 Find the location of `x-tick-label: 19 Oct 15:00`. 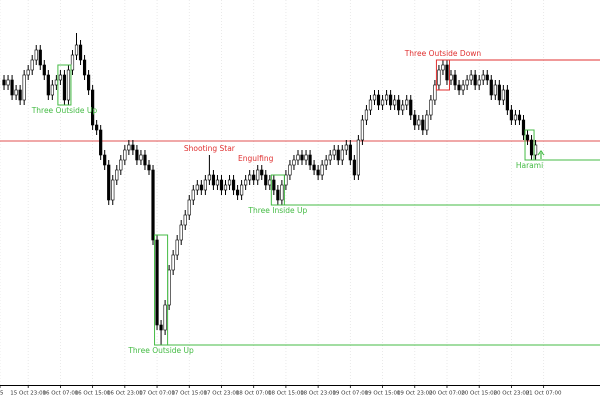

x-tick-label: 19 Oct 15:00 is located at coordinates (383, 394).